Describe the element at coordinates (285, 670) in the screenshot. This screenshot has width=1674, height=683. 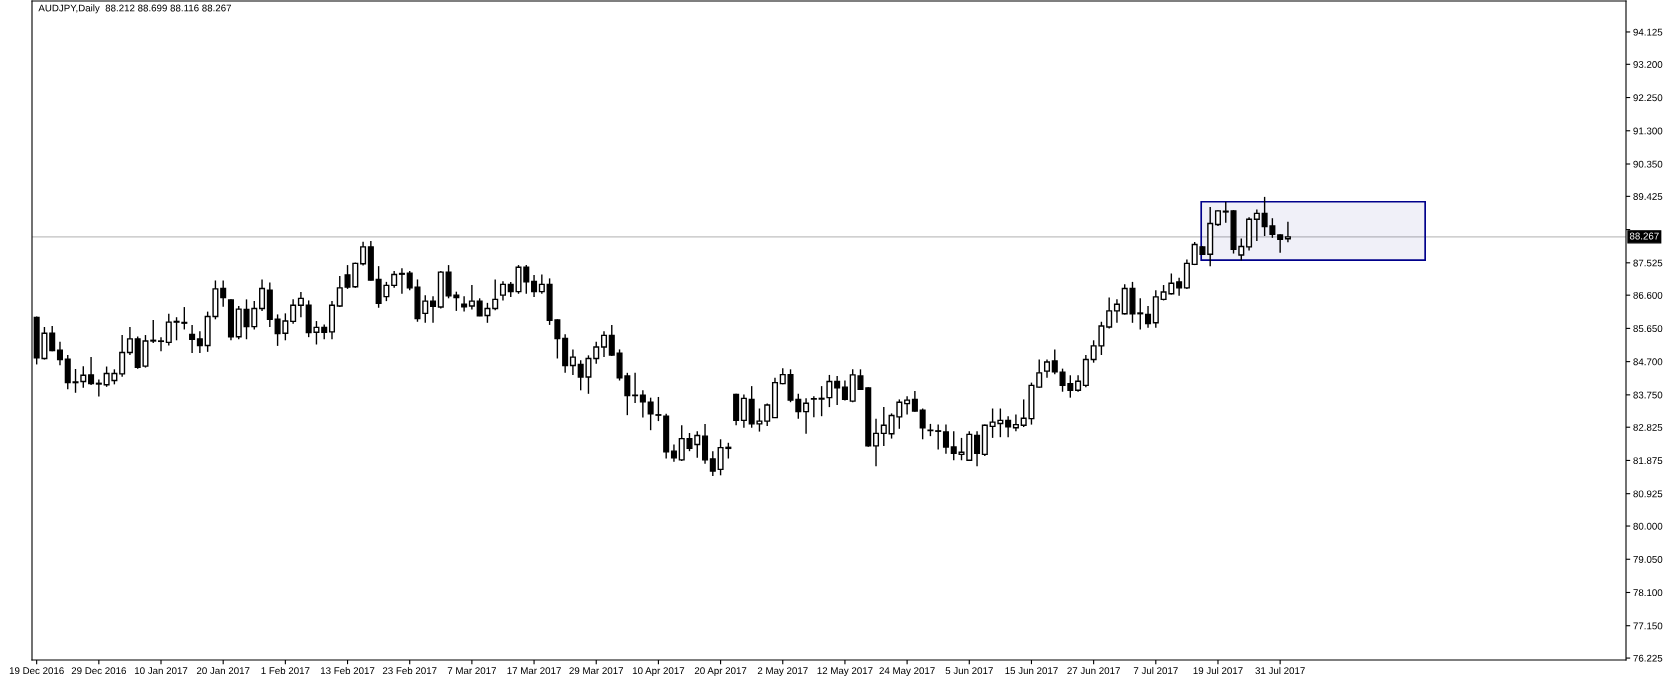
I see `x-tick-label: 1 Feb 2017` at that location.